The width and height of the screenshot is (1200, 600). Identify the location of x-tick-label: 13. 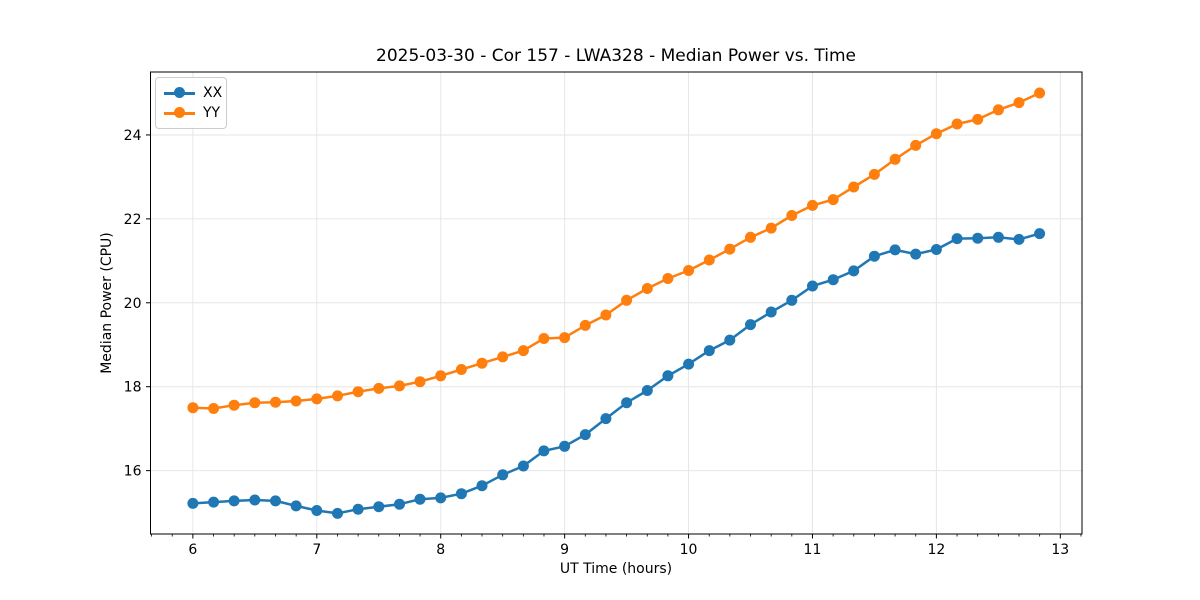
(1060, 550).